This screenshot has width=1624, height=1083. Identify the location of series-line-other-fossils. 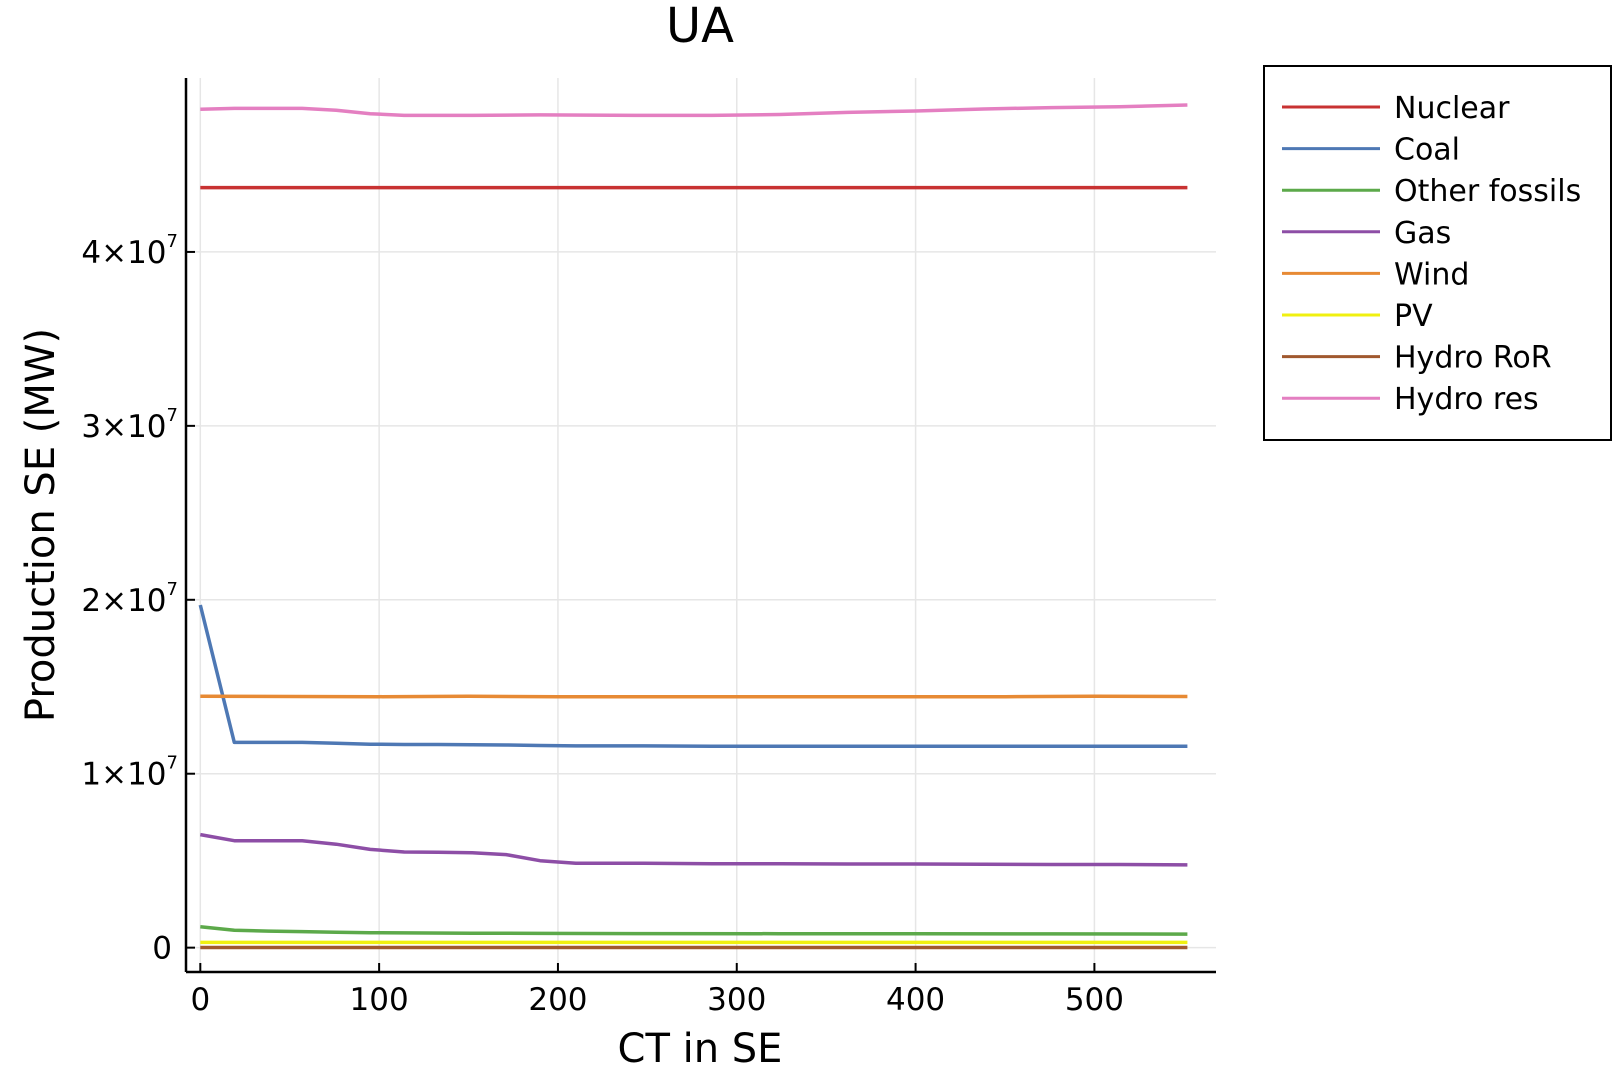
(694, 930).